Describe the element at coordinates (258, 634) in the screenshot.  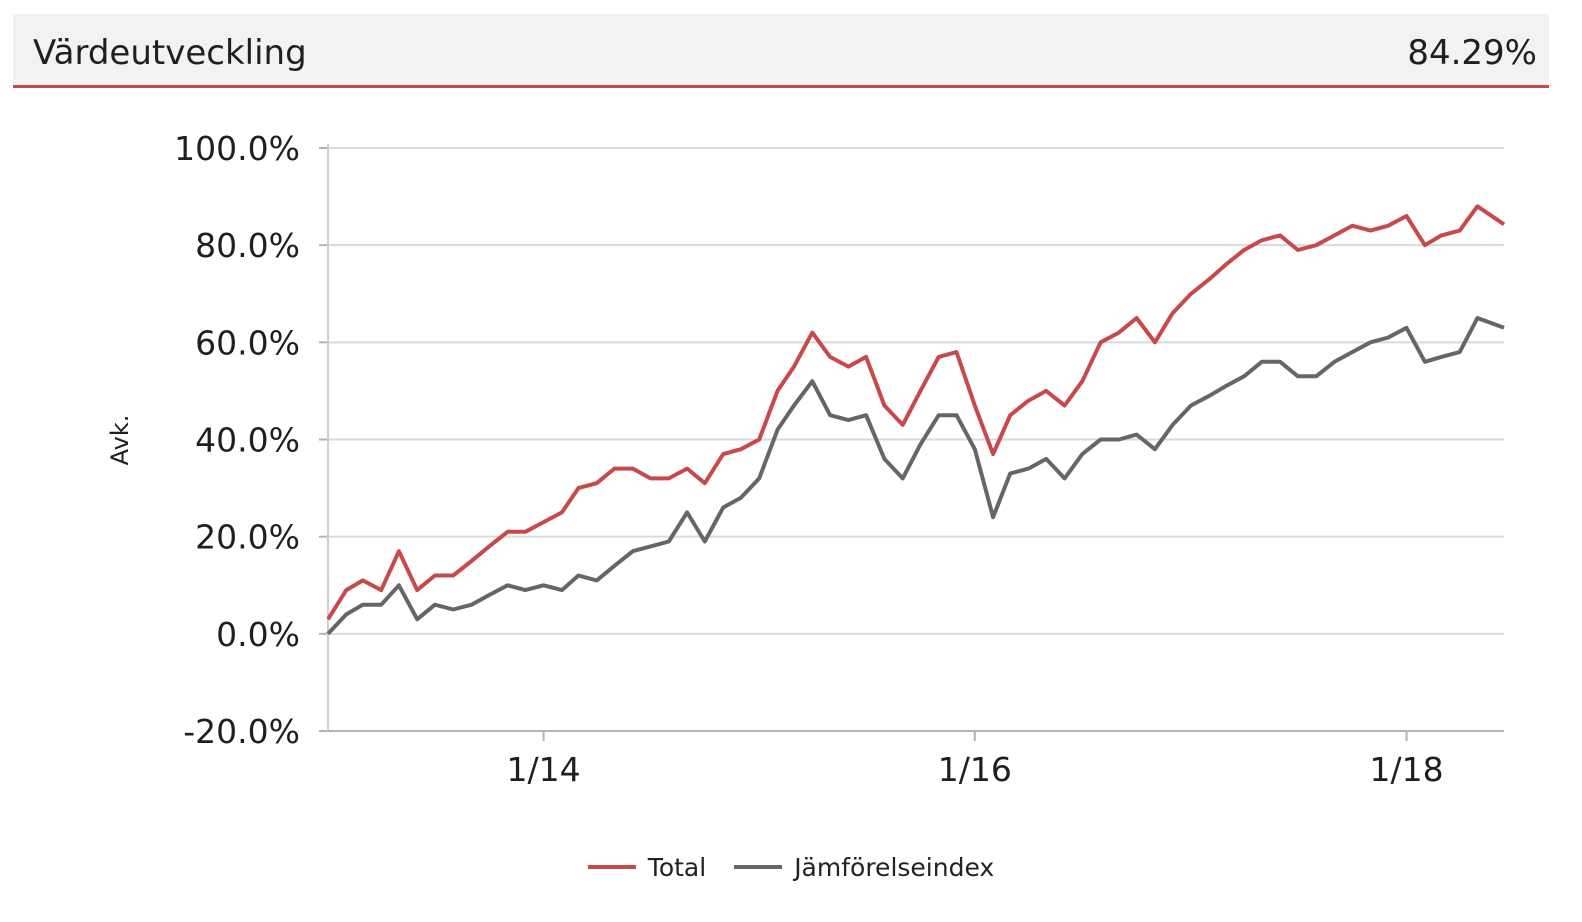
I see `y-tick-label: 0.0%` at that location.